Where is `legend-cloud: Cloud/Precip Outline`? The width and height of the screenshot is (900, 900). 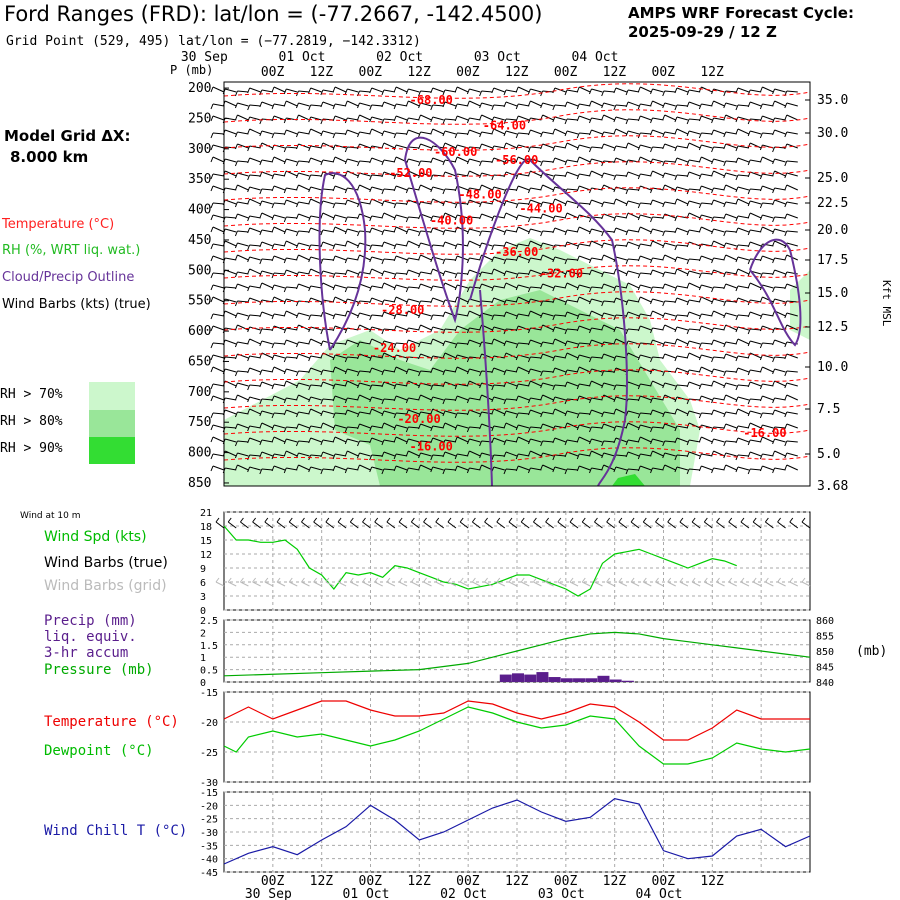
legend-cloud: Cloud/Precip Outline is located at coordinates (68, 277).